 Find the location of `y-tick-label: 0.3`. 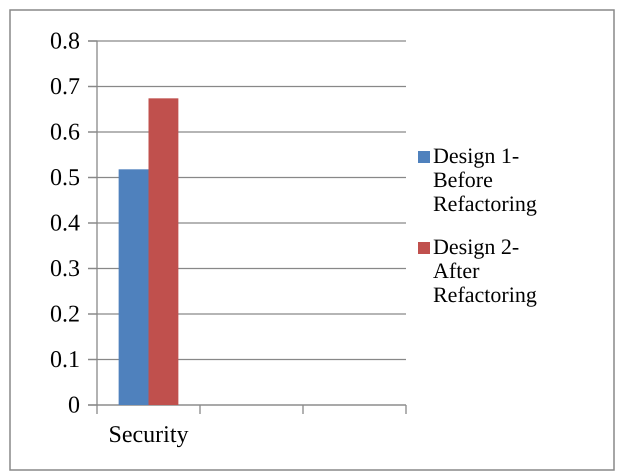

y-tick-label: 0.3 is located at coordinates (65, 269).